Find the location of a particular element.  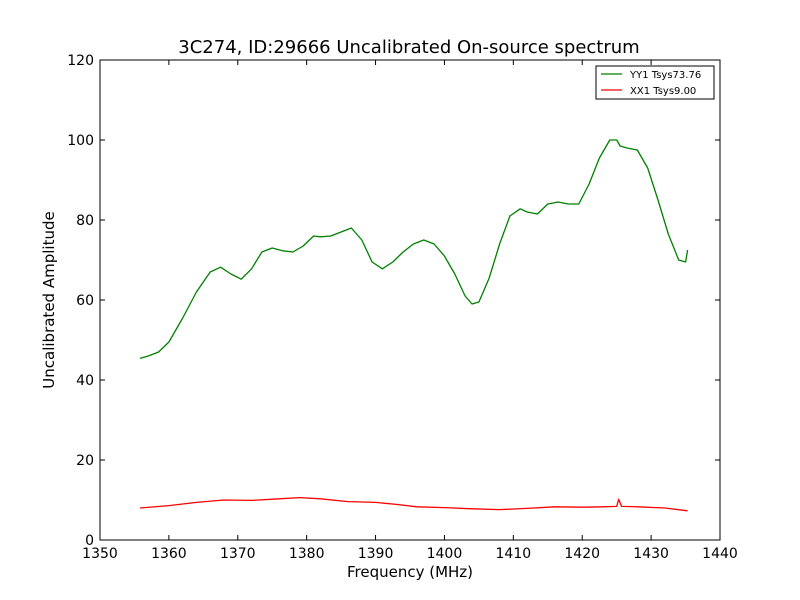

y-tick-label: 120 is located at coordinates (80, 61).